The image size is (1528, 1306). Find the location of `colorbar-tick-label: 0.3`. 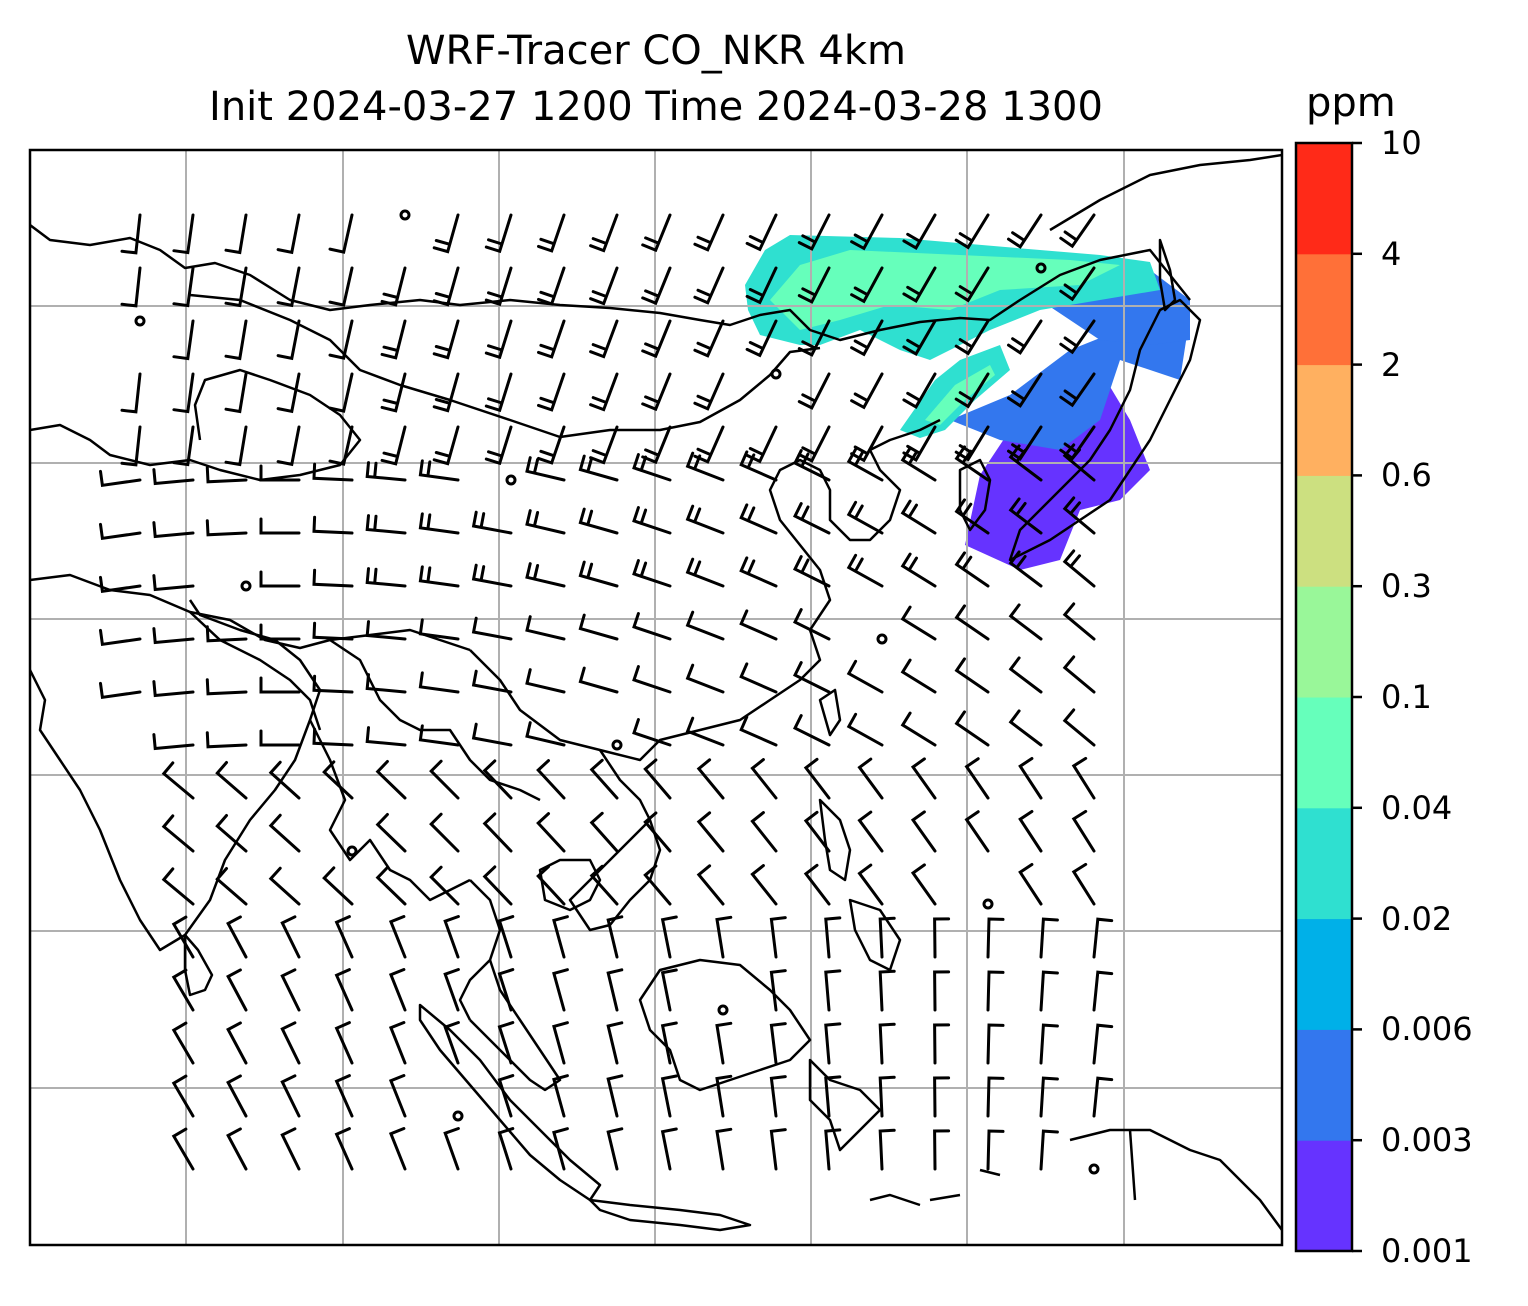

colorbar-tick-label: 0.3 is located at coordinates (1406, 586).